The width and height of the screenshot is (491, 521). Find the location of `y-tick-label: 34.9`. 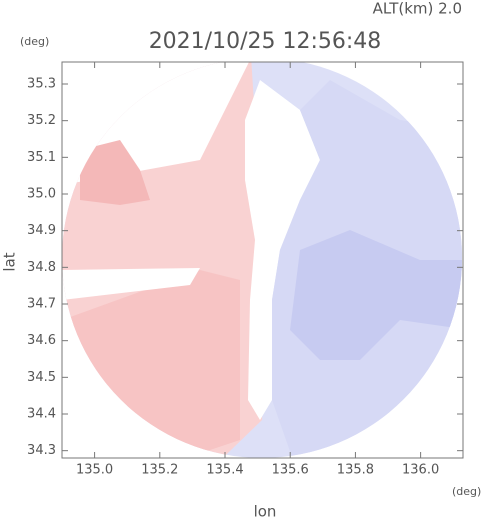

y-tick-label: 34.9 is located at coordinates (41, 230).